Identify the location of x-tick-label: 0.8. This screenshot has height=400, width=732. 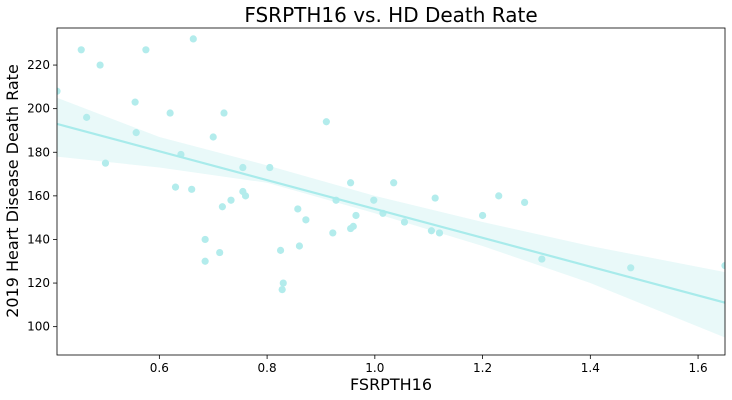
(267, 368).